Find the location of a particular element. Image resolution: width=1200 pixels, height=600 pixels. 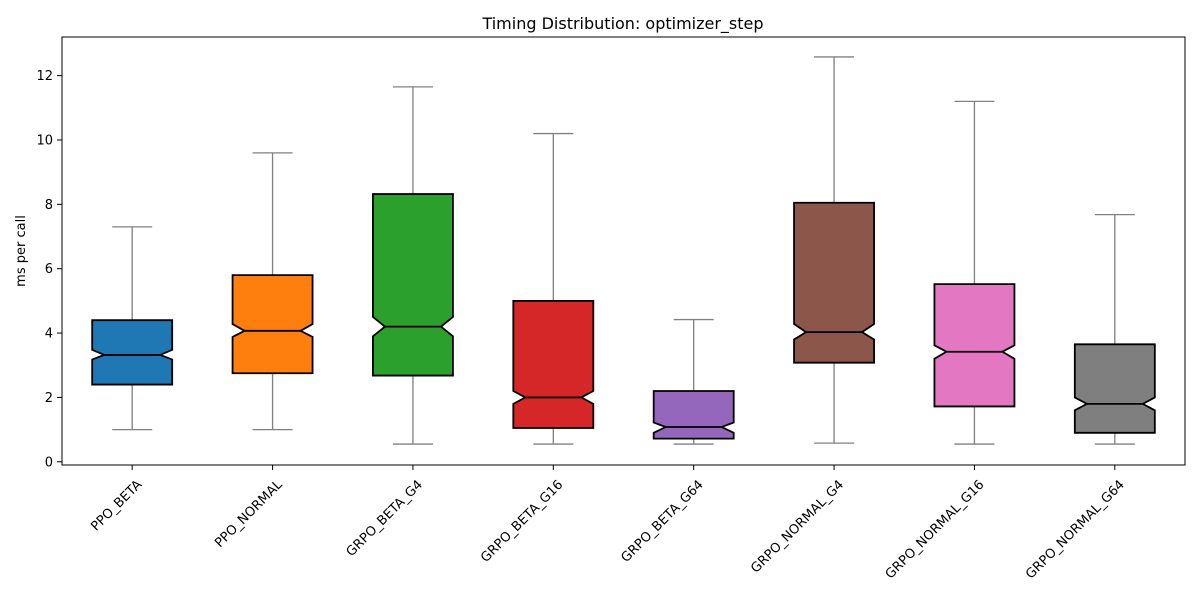

x-tick-label: GRPO_BETA_G4 is located at coordinates (385, 518).